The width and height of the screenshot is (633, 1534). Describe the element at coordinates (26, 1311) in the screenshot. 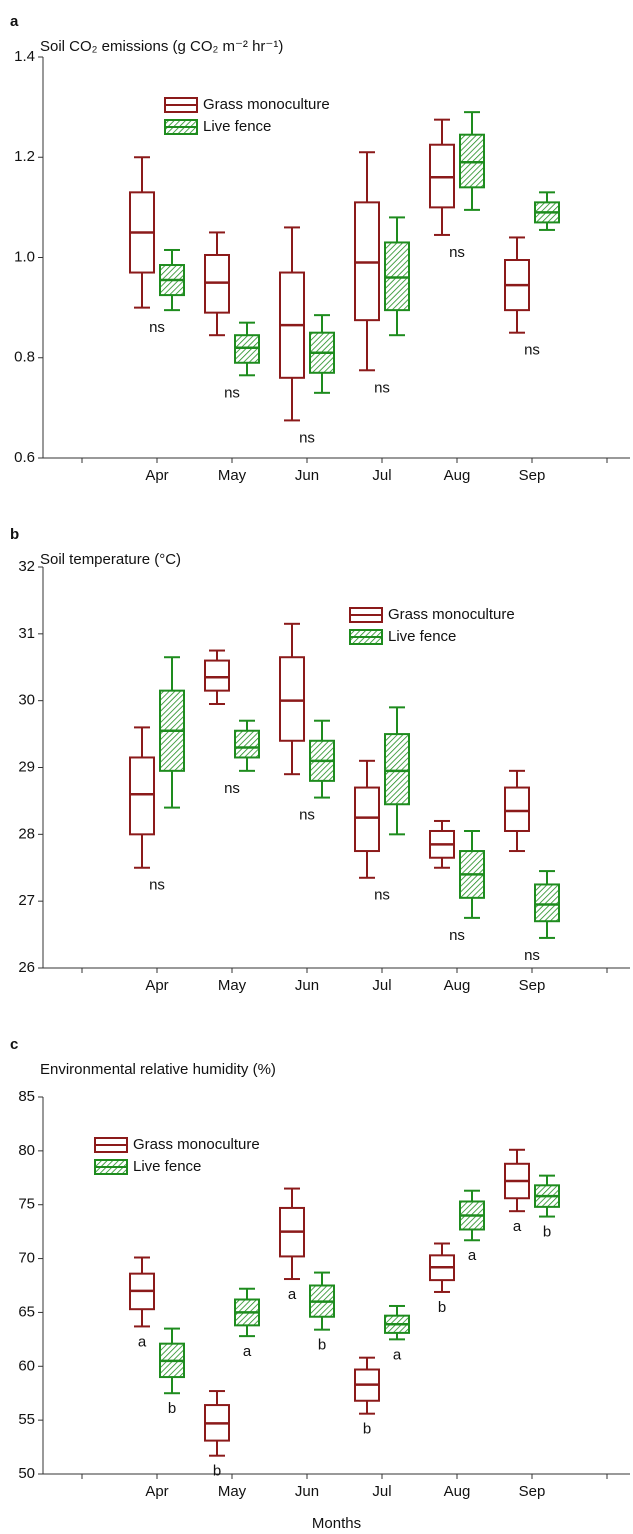

I see `y-tick-label: 65` at that location.